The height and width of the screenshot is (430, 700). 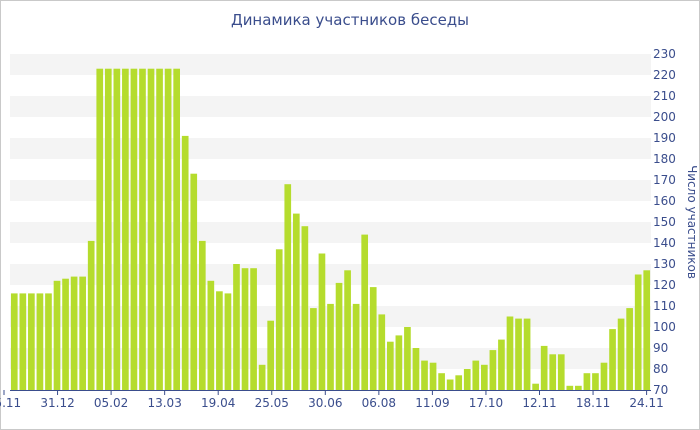 I want to click on y-tick-label: 210, so click(x=664, y=96).